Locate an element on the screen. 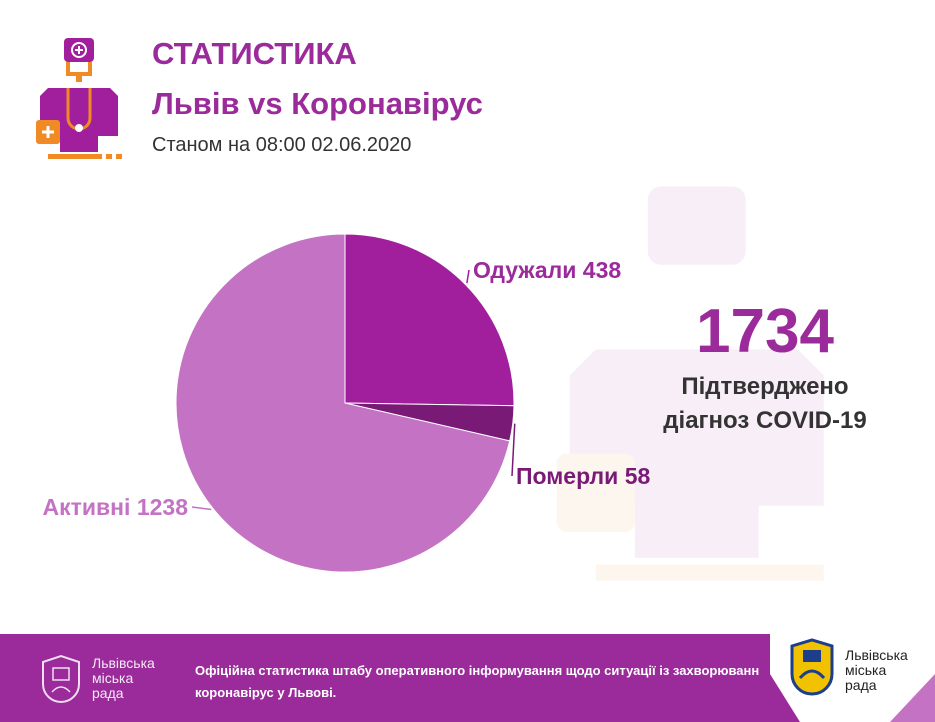 The height and width of the screenshot is (722, 935). card-city-line2: міська is located at coordinates (866, 670).